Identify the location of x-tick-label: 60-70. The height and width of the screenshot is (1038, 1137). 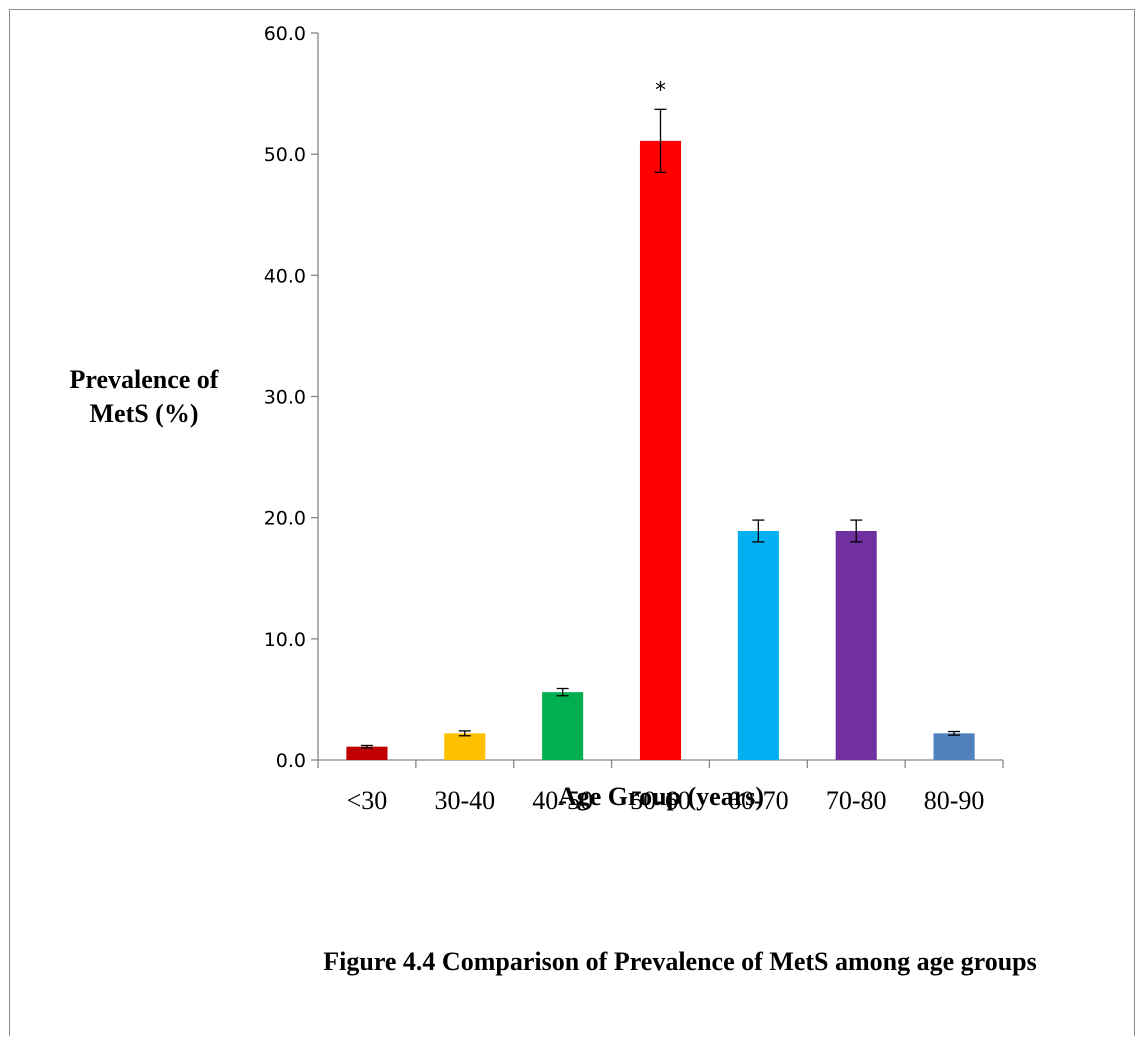
(758, 800).